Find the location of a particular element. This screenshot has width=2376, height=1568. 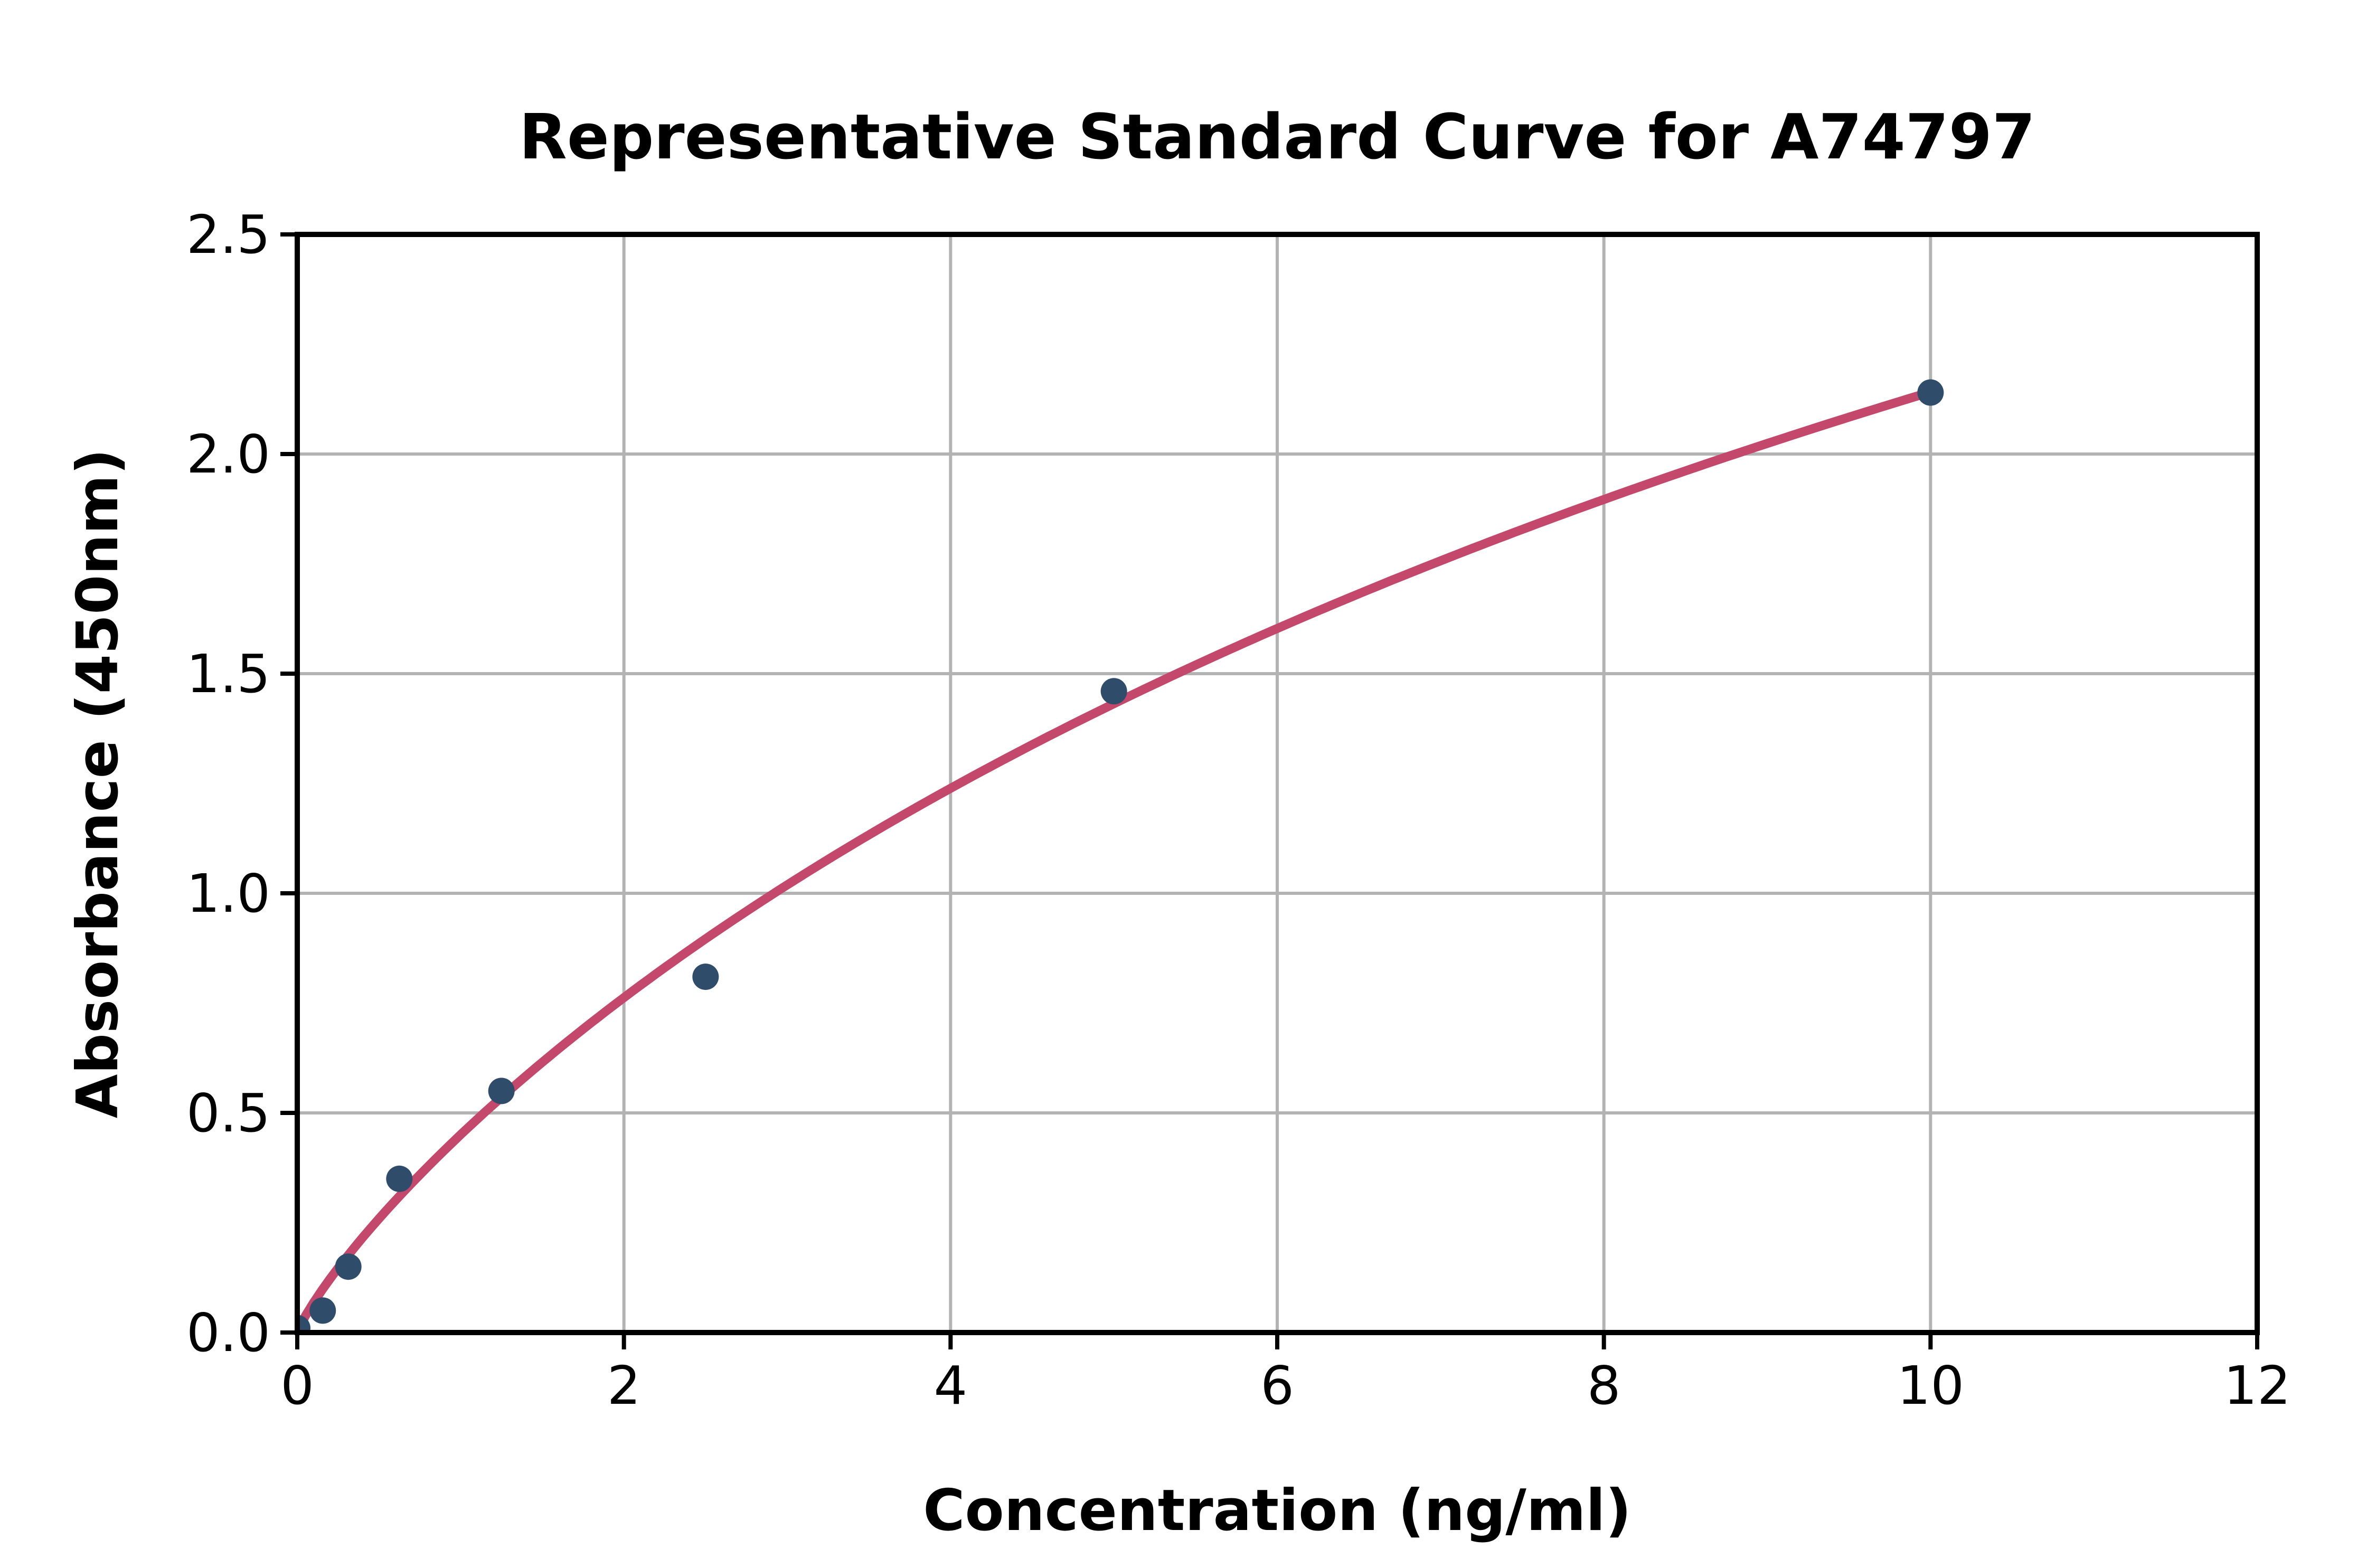

x-tick-label: 12 is located at coordinates (2257, 1385).